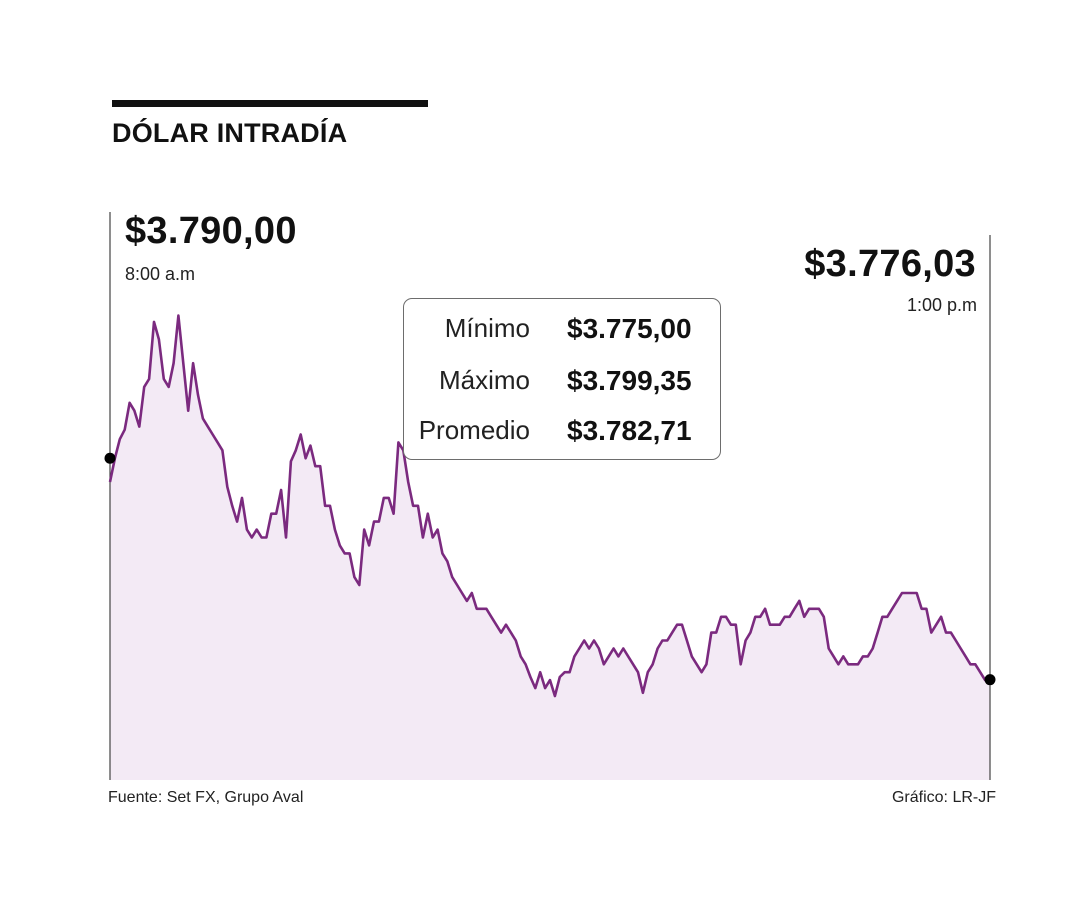 Image resolution: width=1080 pixels, height=900 pixels. Describe the element at coordinates (230, 133) in the screenshot. I see `chart-title: DÓLAR INTRADÍA` at that location.